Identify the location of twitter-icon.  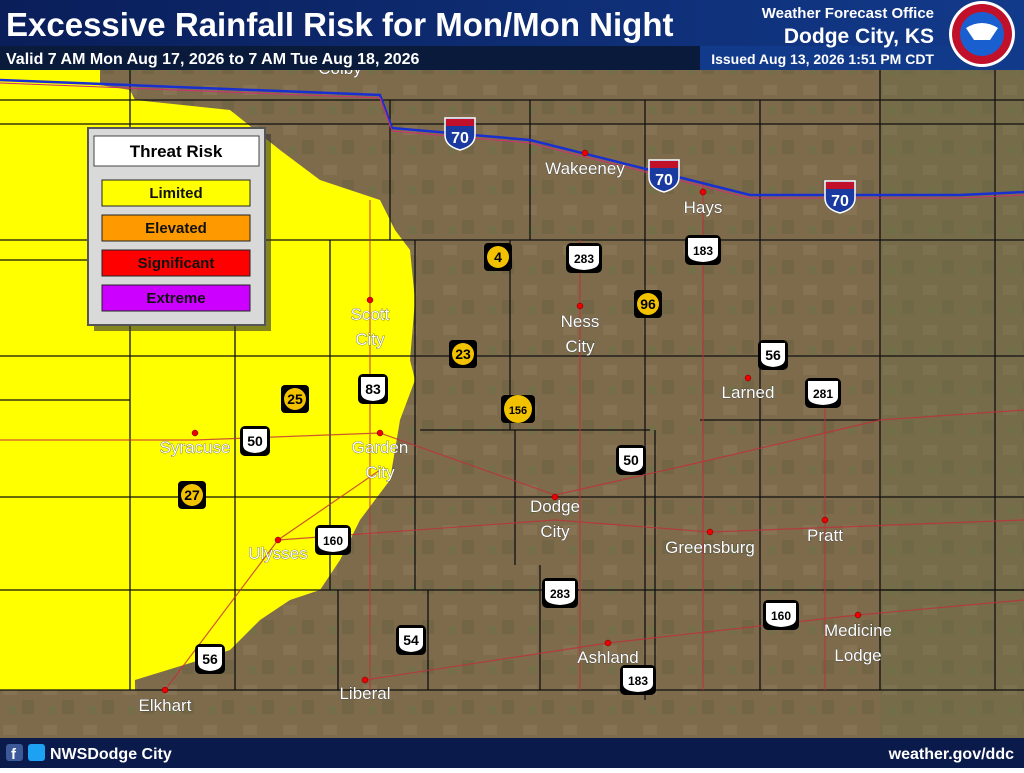
(36, 752).